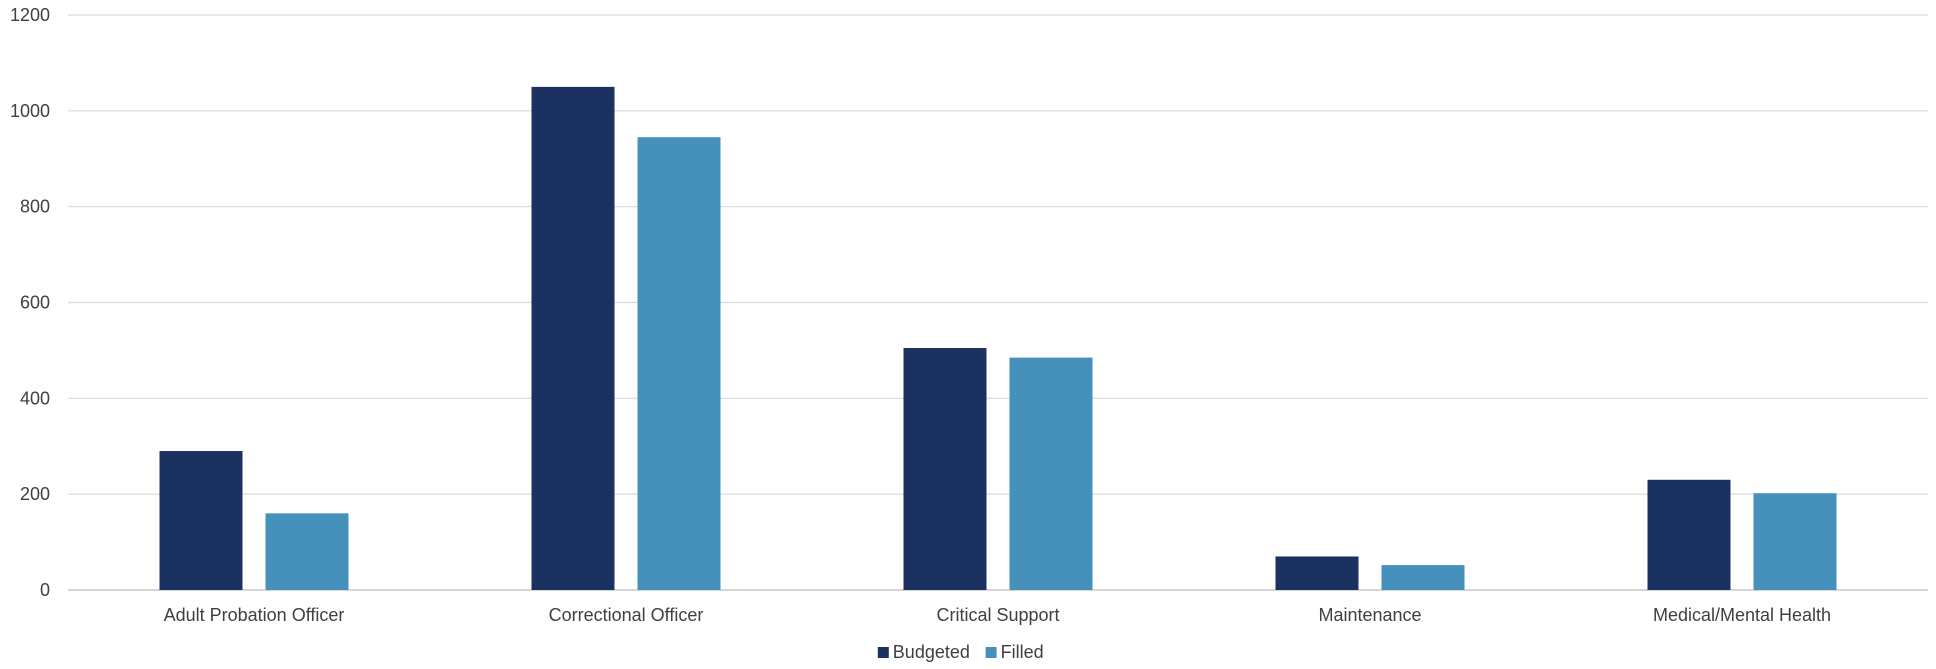 Image resolution: width=1936 pixels, height=669 pixels. What do you see at coordinates (1369, 615) in the screenshot?
I see `x-category-label: Maintenance` at bounding box center [1369, 615].